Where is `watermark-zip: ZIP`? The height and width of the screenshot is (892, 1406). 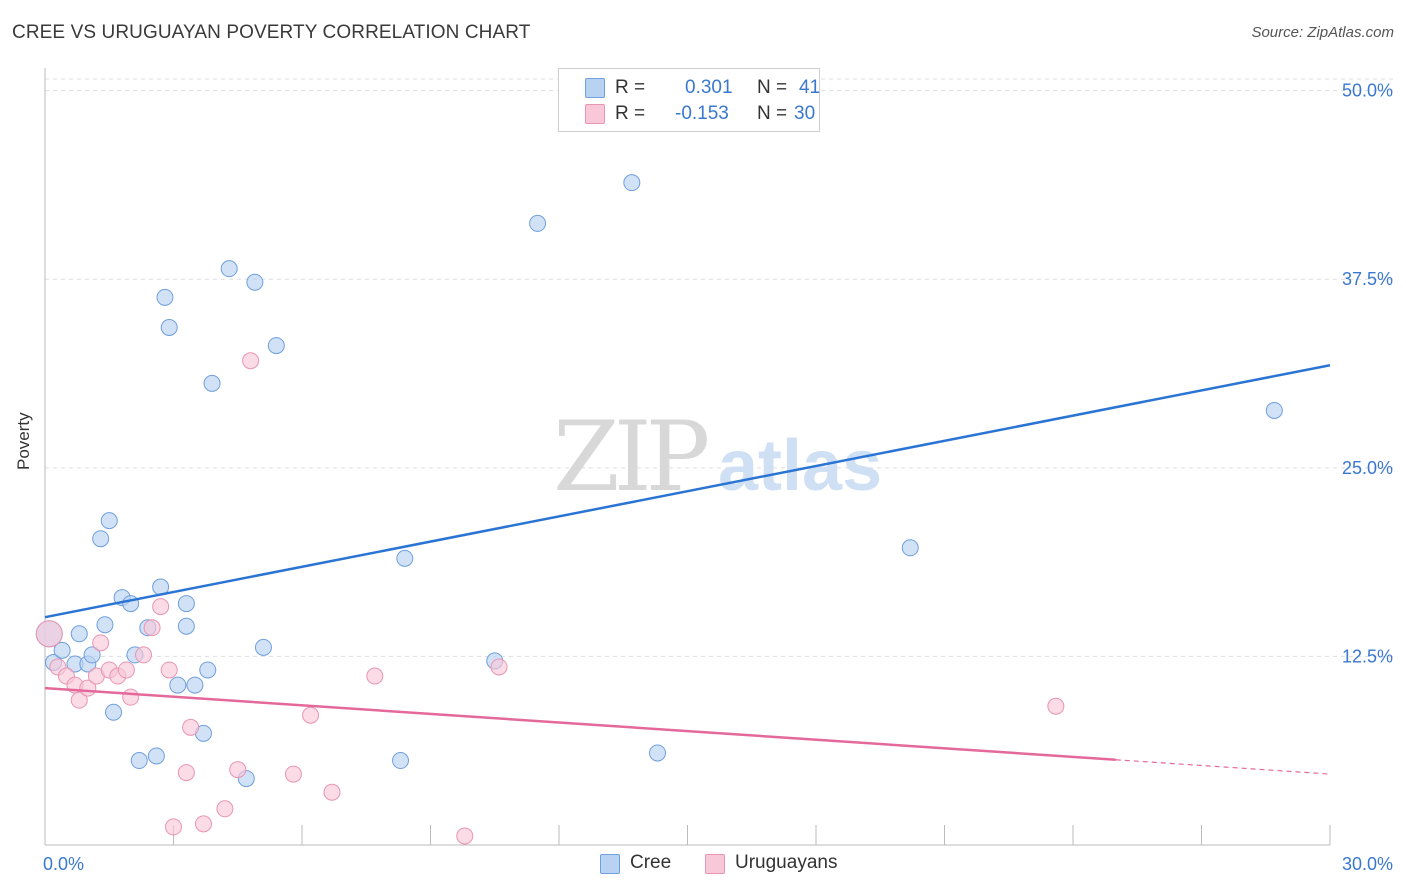 watermark-zip: ZIP is located at coordinates (630, 457).